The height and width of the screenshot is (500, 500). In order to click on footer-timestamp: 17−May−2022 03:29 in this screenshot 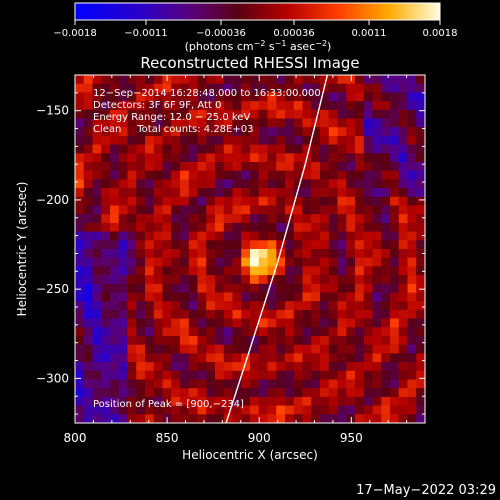, I will do `click(426, 490)`.